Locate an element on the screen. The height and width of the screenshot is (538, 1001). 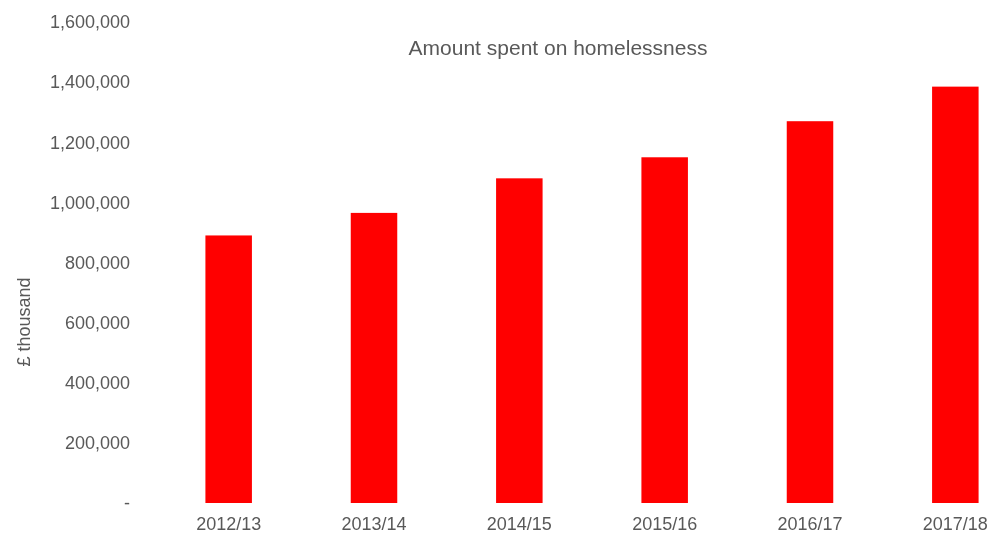
y-tick-label: 1,600,000 is located at coordinates (89, 22).